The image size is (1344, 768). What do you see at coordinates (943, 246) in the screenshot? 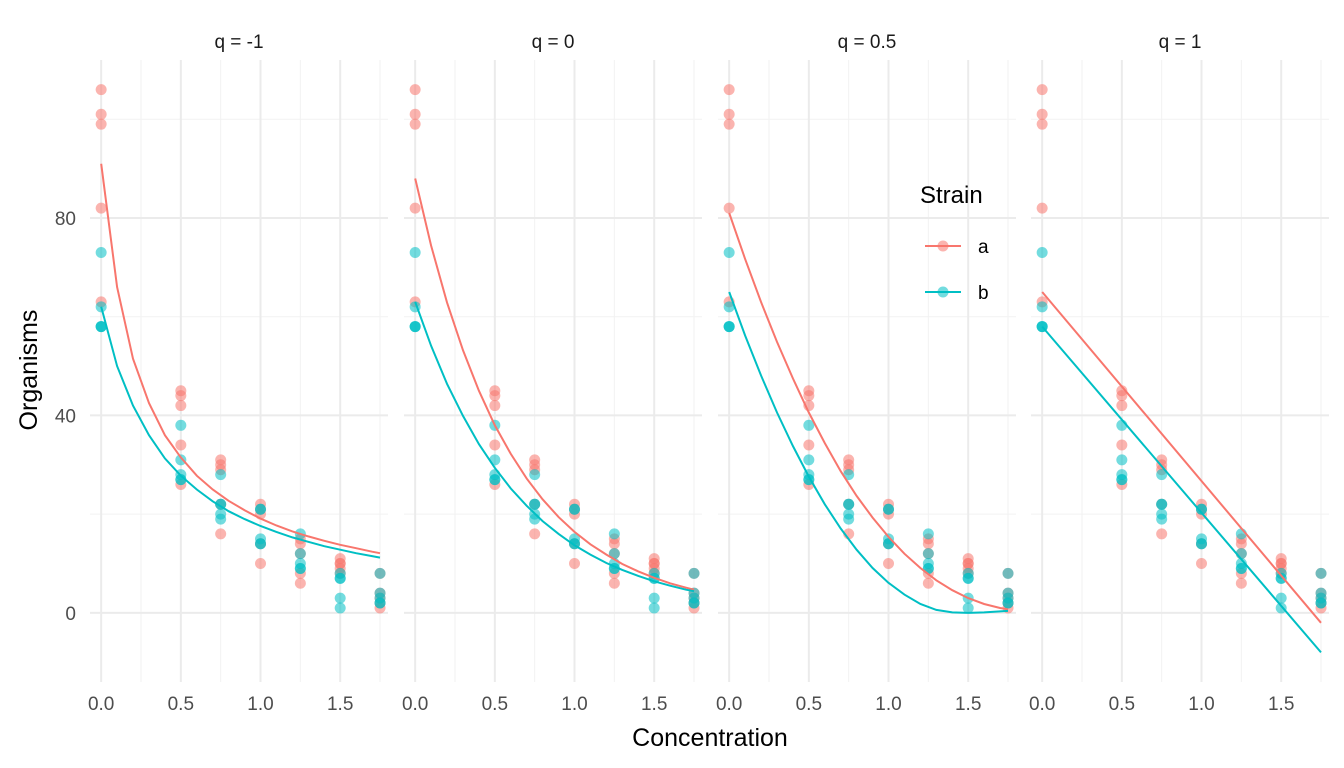
I see `legend-key-point` at bounding box center [943, 246].